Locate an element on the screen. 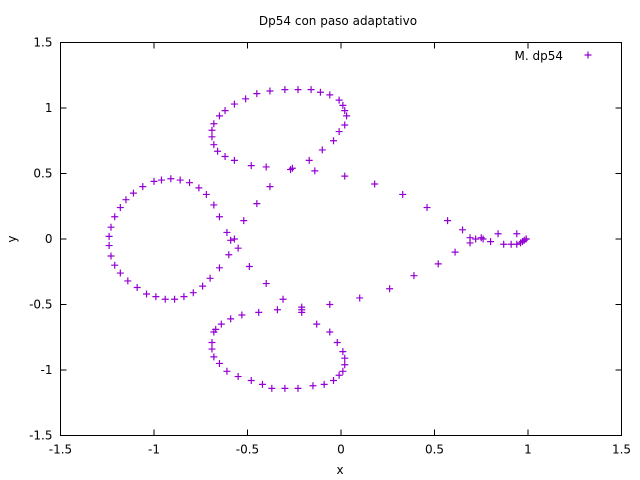 The width and height of the screenshot is (640, 480). x-axis-label: x is located at coordinates (339, 470).